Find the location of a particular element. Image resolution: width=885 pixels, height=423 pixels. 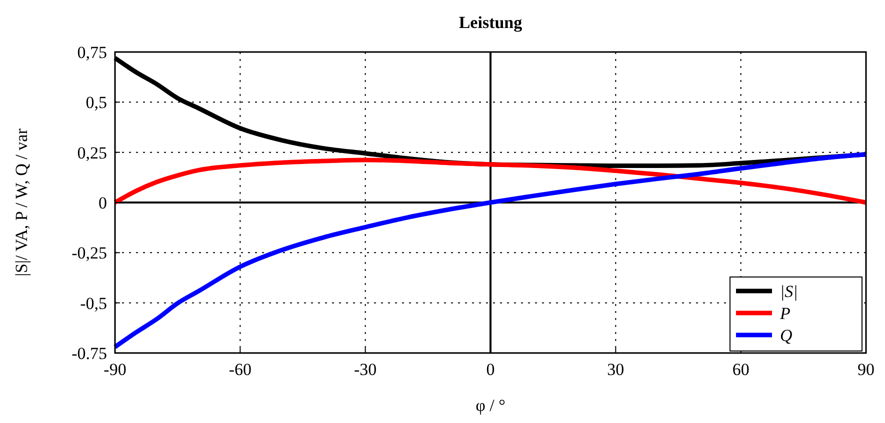

legend-label: |S| is located at coordinates (789, 291).